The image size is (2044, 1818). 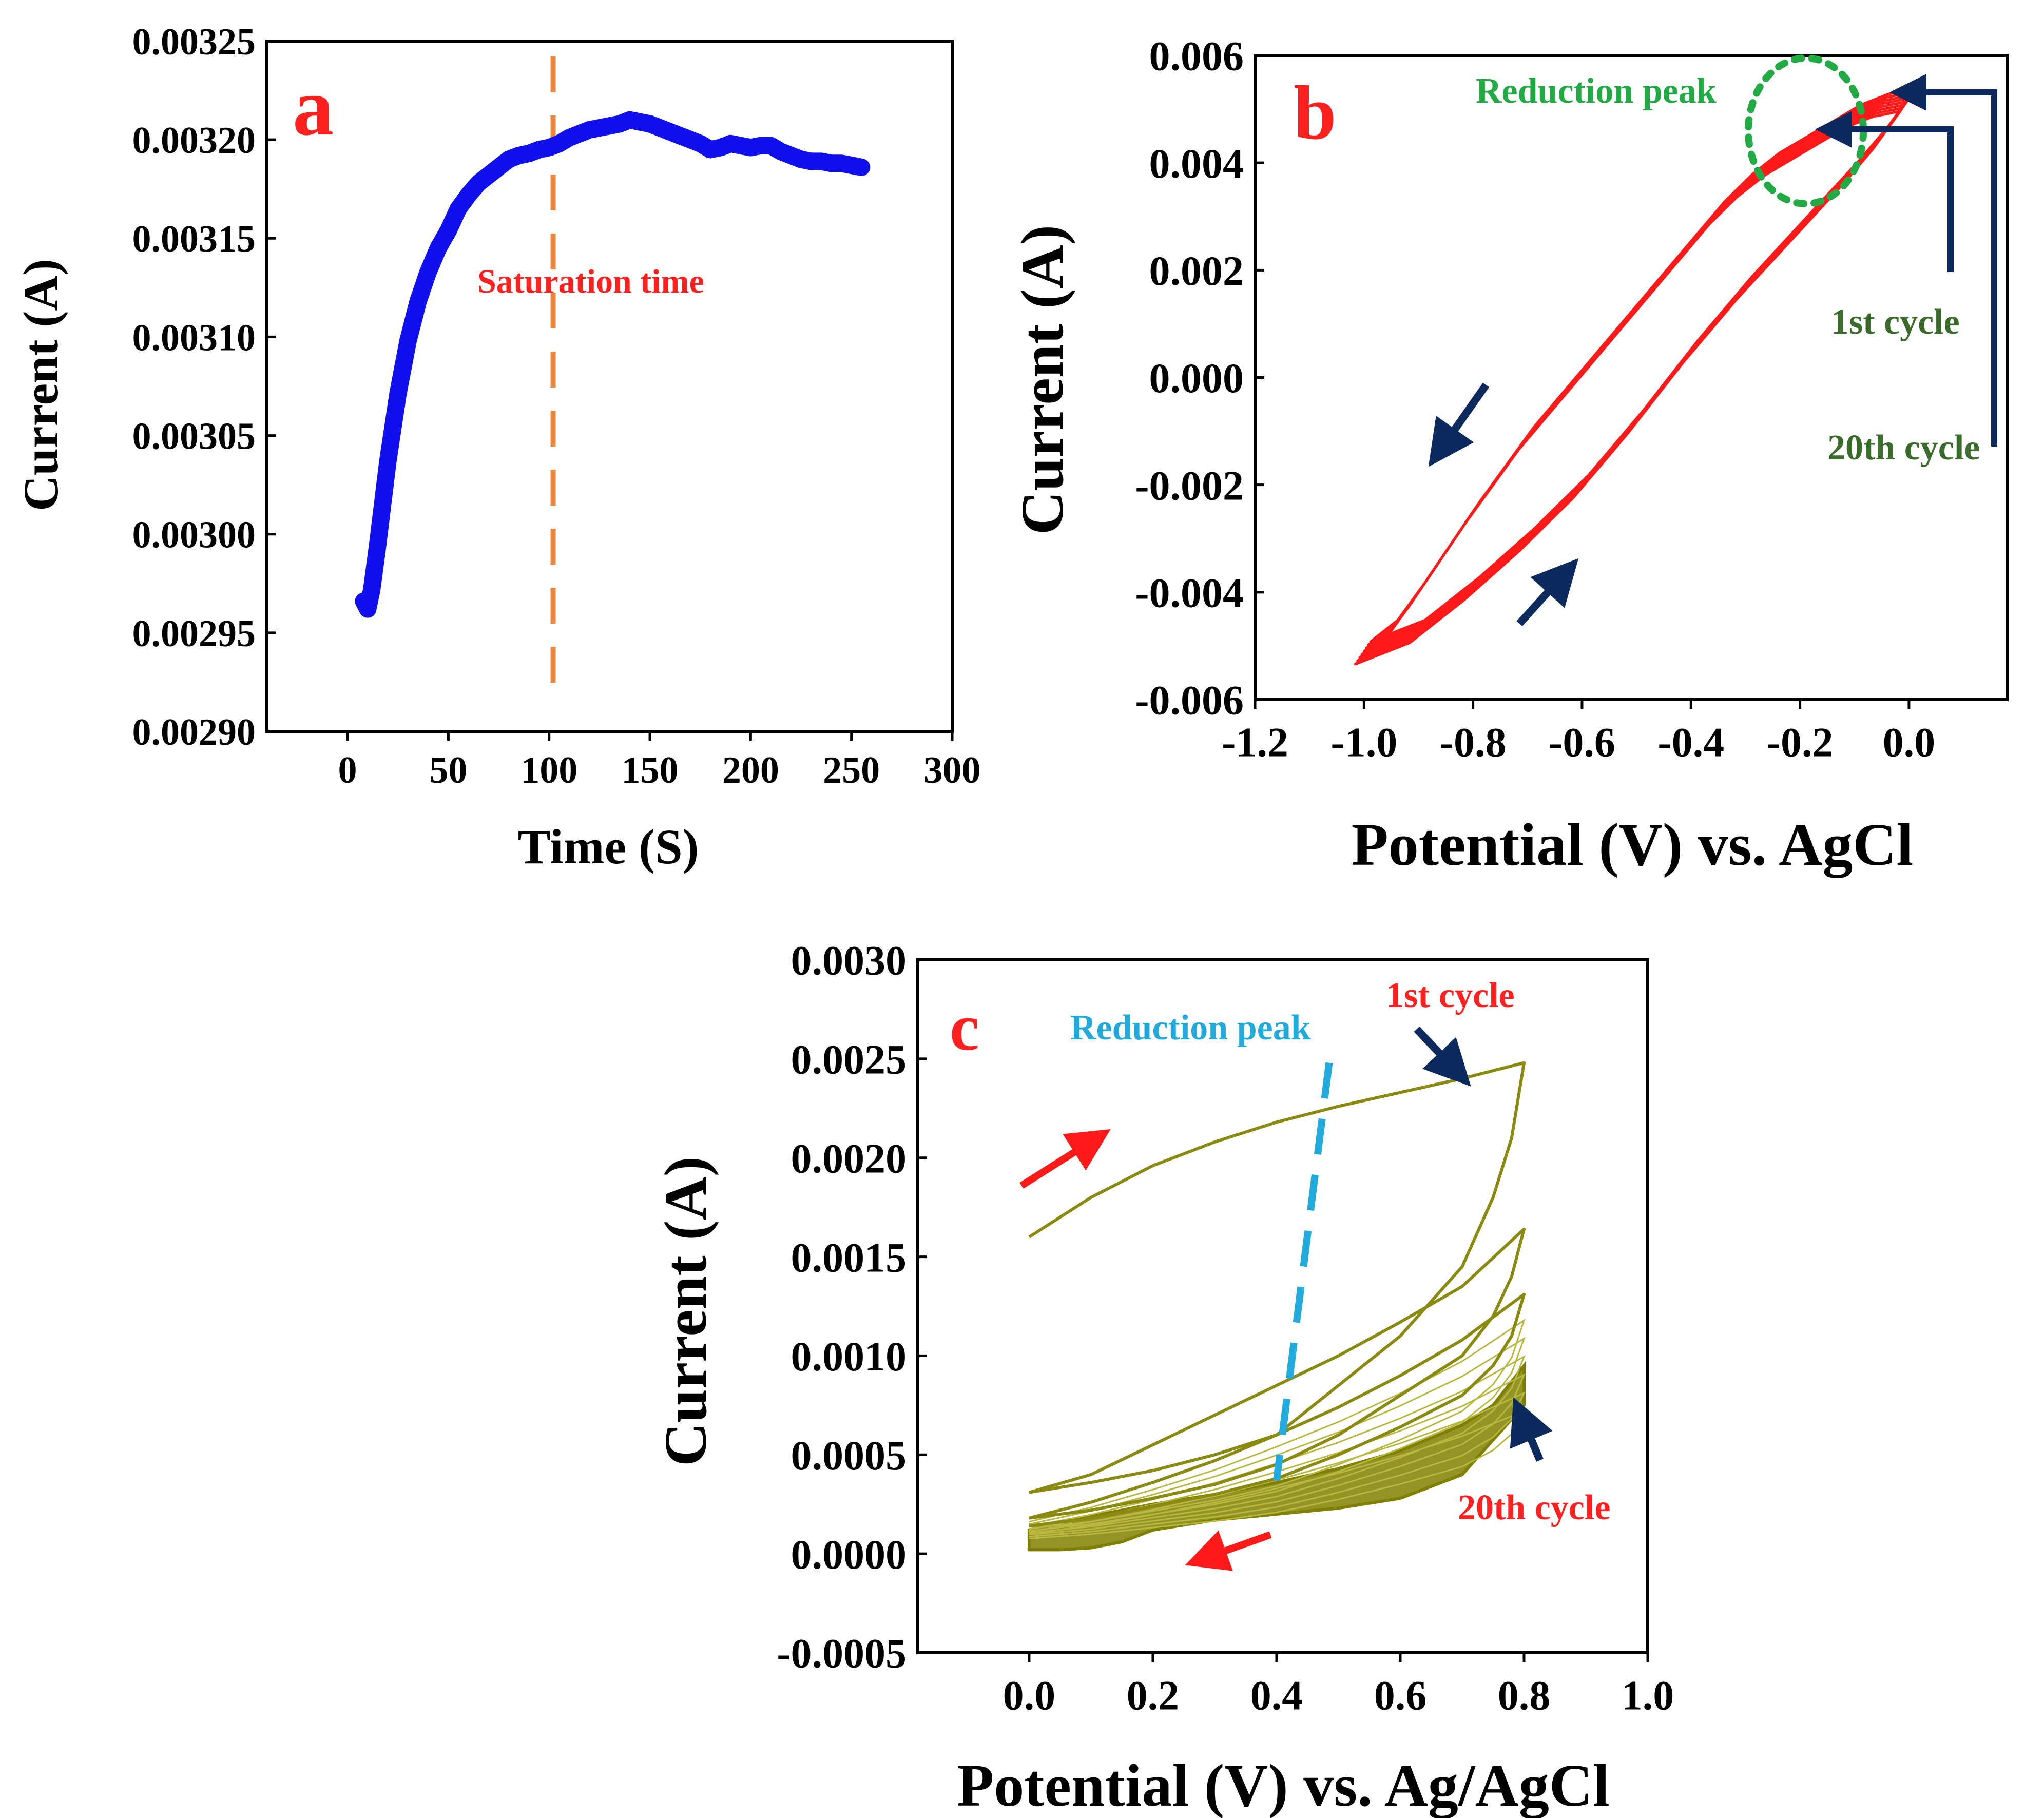 I want to click on panel-c-twentieth-cycle-label: 20th cycle, so click(x=1534, y=1508).